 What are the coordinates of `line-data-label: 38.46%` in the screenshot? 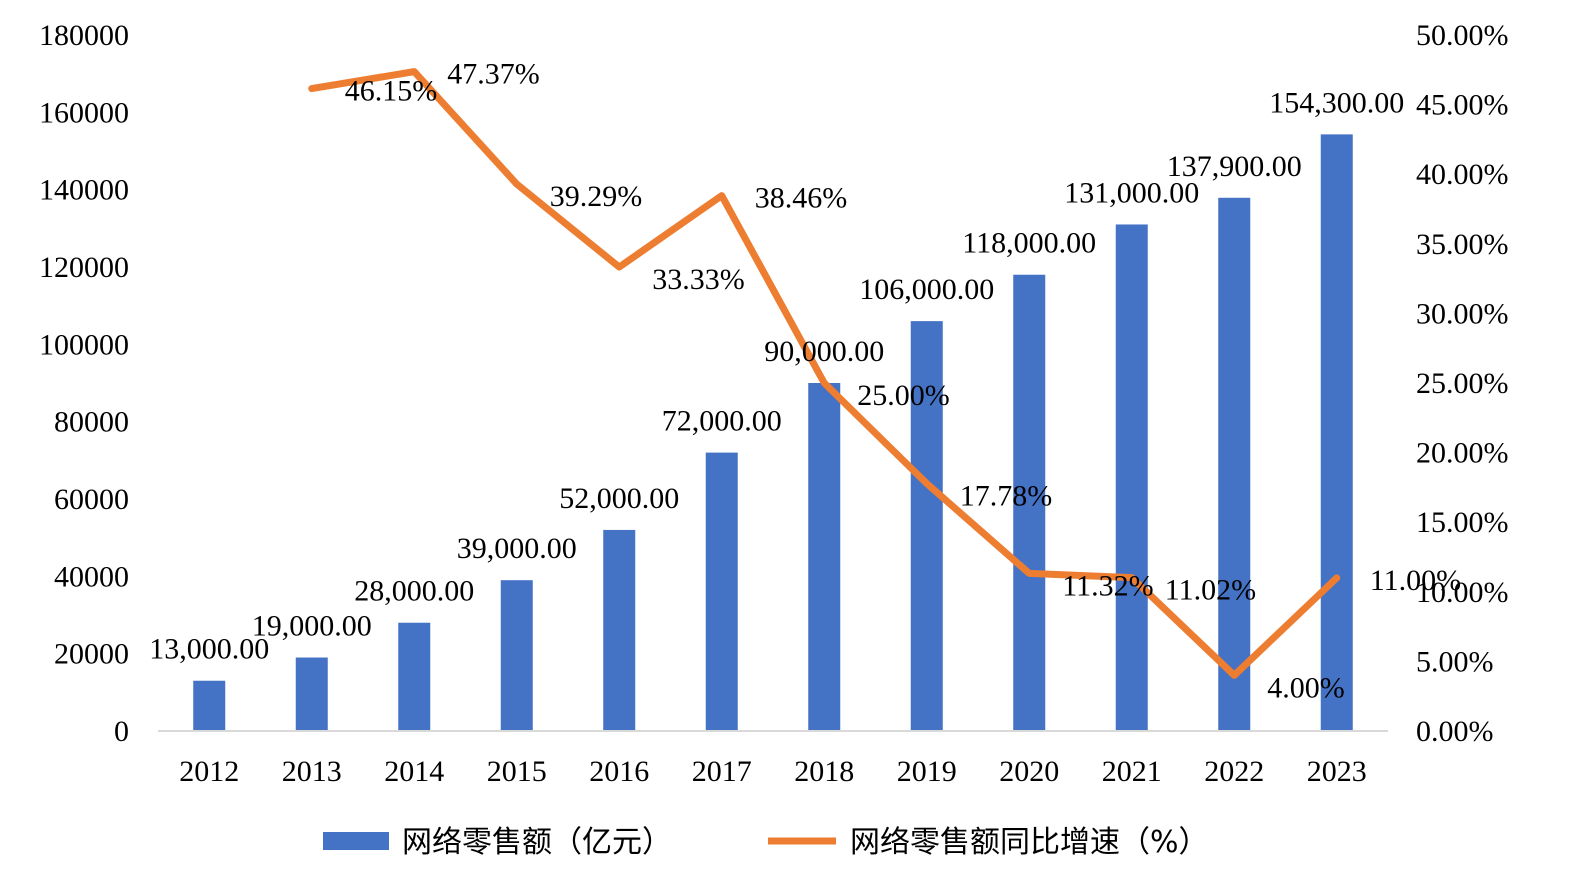 It's located at (801, 198).